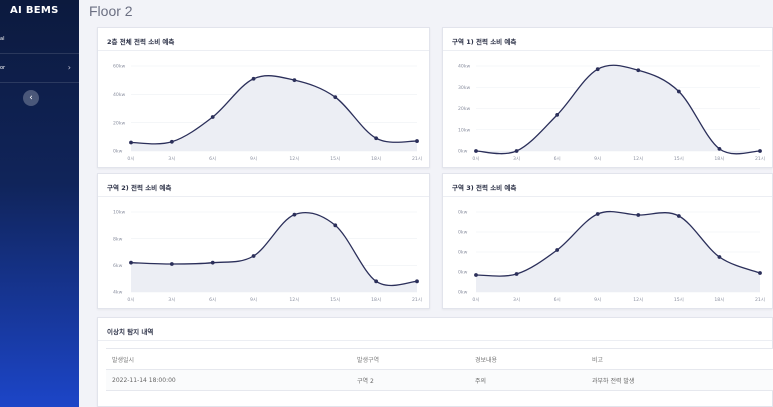 The width and height of the screenshot is (773, 407). What do you see at coordinates (2, 39) in the screenshot?
I see `sidebar-item-label: al` at bounding box center [2, 39].